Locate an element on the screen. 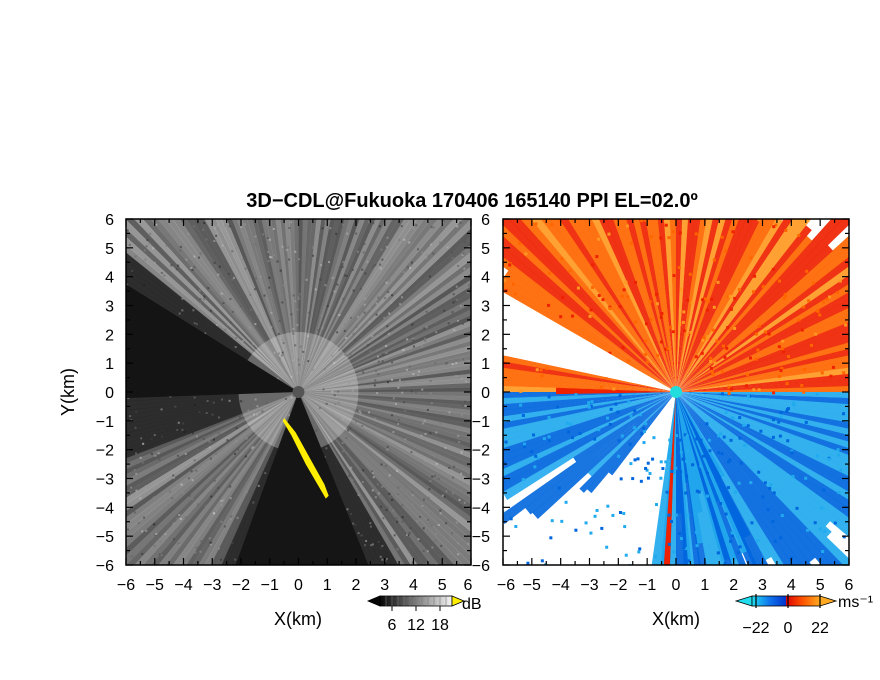  backscatter-ytick-labels: −6 −5 −4 −3 −2 −1 0 1 2 3 4 5 6 is located at coordinates (105, 393).